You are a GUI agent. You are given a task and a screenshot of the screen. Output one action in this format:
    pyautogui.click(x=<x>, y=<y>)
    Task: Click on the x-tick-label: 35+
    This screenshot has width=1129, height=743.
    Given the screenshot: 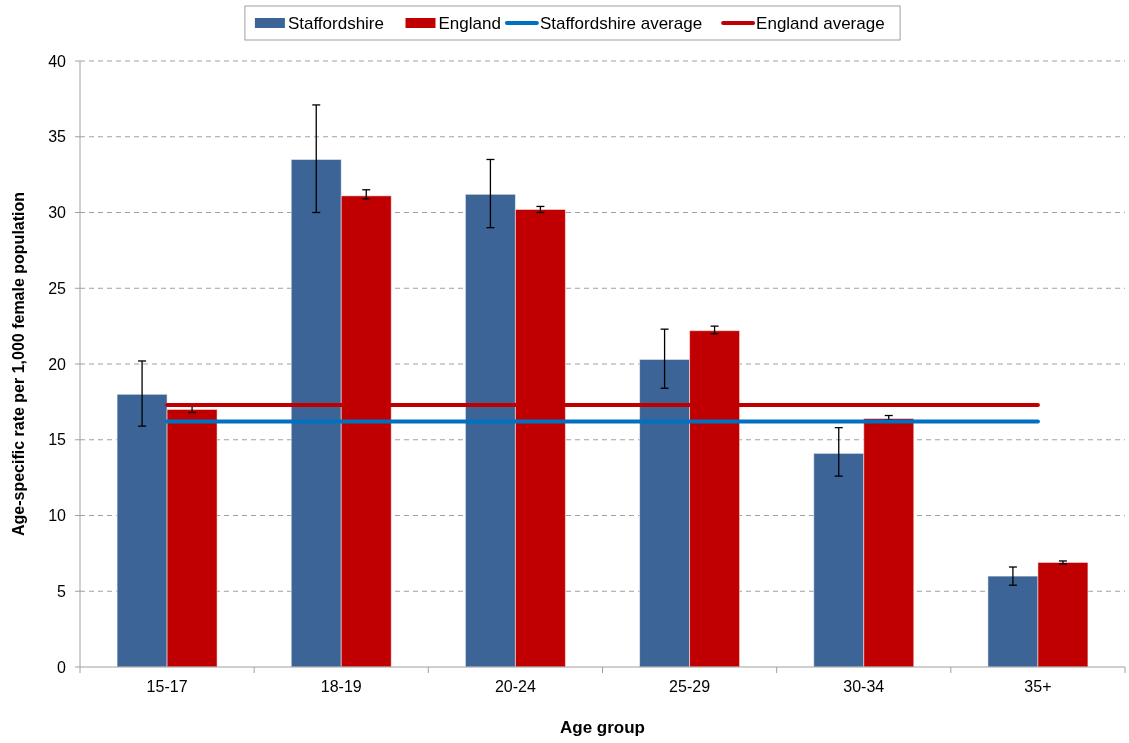 What is the action you would take?
    pyautogui.click(x=1038, y=686)
    